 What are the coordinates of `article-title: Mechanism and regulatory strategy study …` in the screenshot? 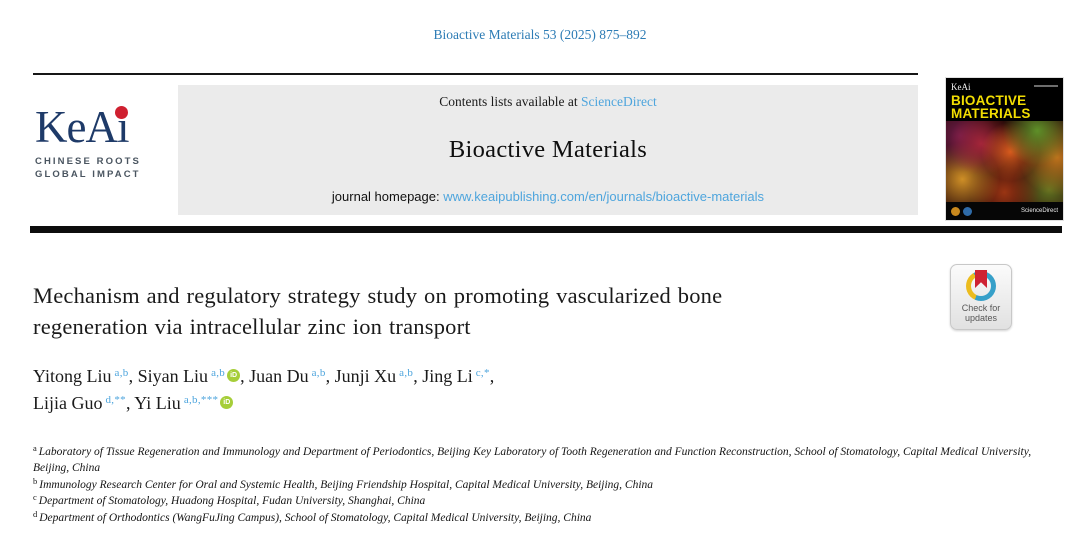 It's located at (377, 311).